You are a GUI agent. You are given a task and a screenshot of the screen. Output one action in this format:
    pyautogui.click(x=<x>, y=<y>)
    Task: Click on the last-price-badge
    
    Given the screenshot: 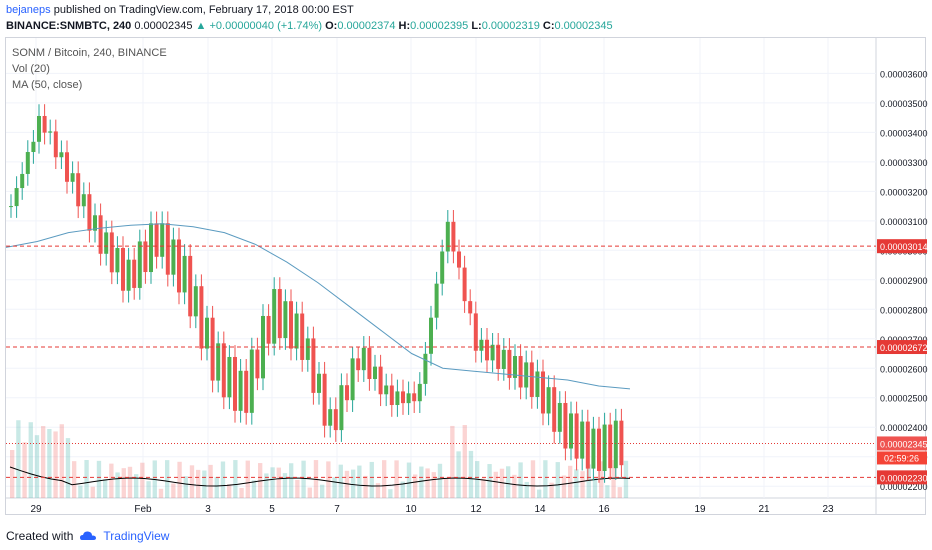 What is the action you would take?
    pyautogui.click(x=902, y=443)
    